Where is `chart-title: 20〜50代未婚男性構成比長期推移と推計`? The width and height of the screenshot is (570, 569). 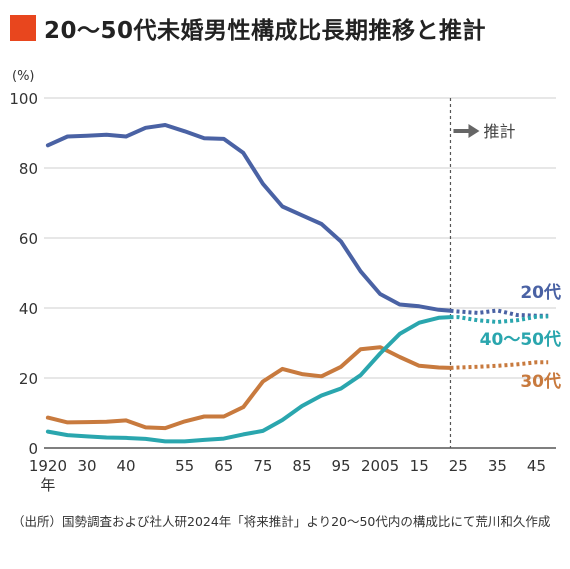
chart-title: 20〜50代未婚男性構成比長期推移と推計 is located at coordinates (265, 31).